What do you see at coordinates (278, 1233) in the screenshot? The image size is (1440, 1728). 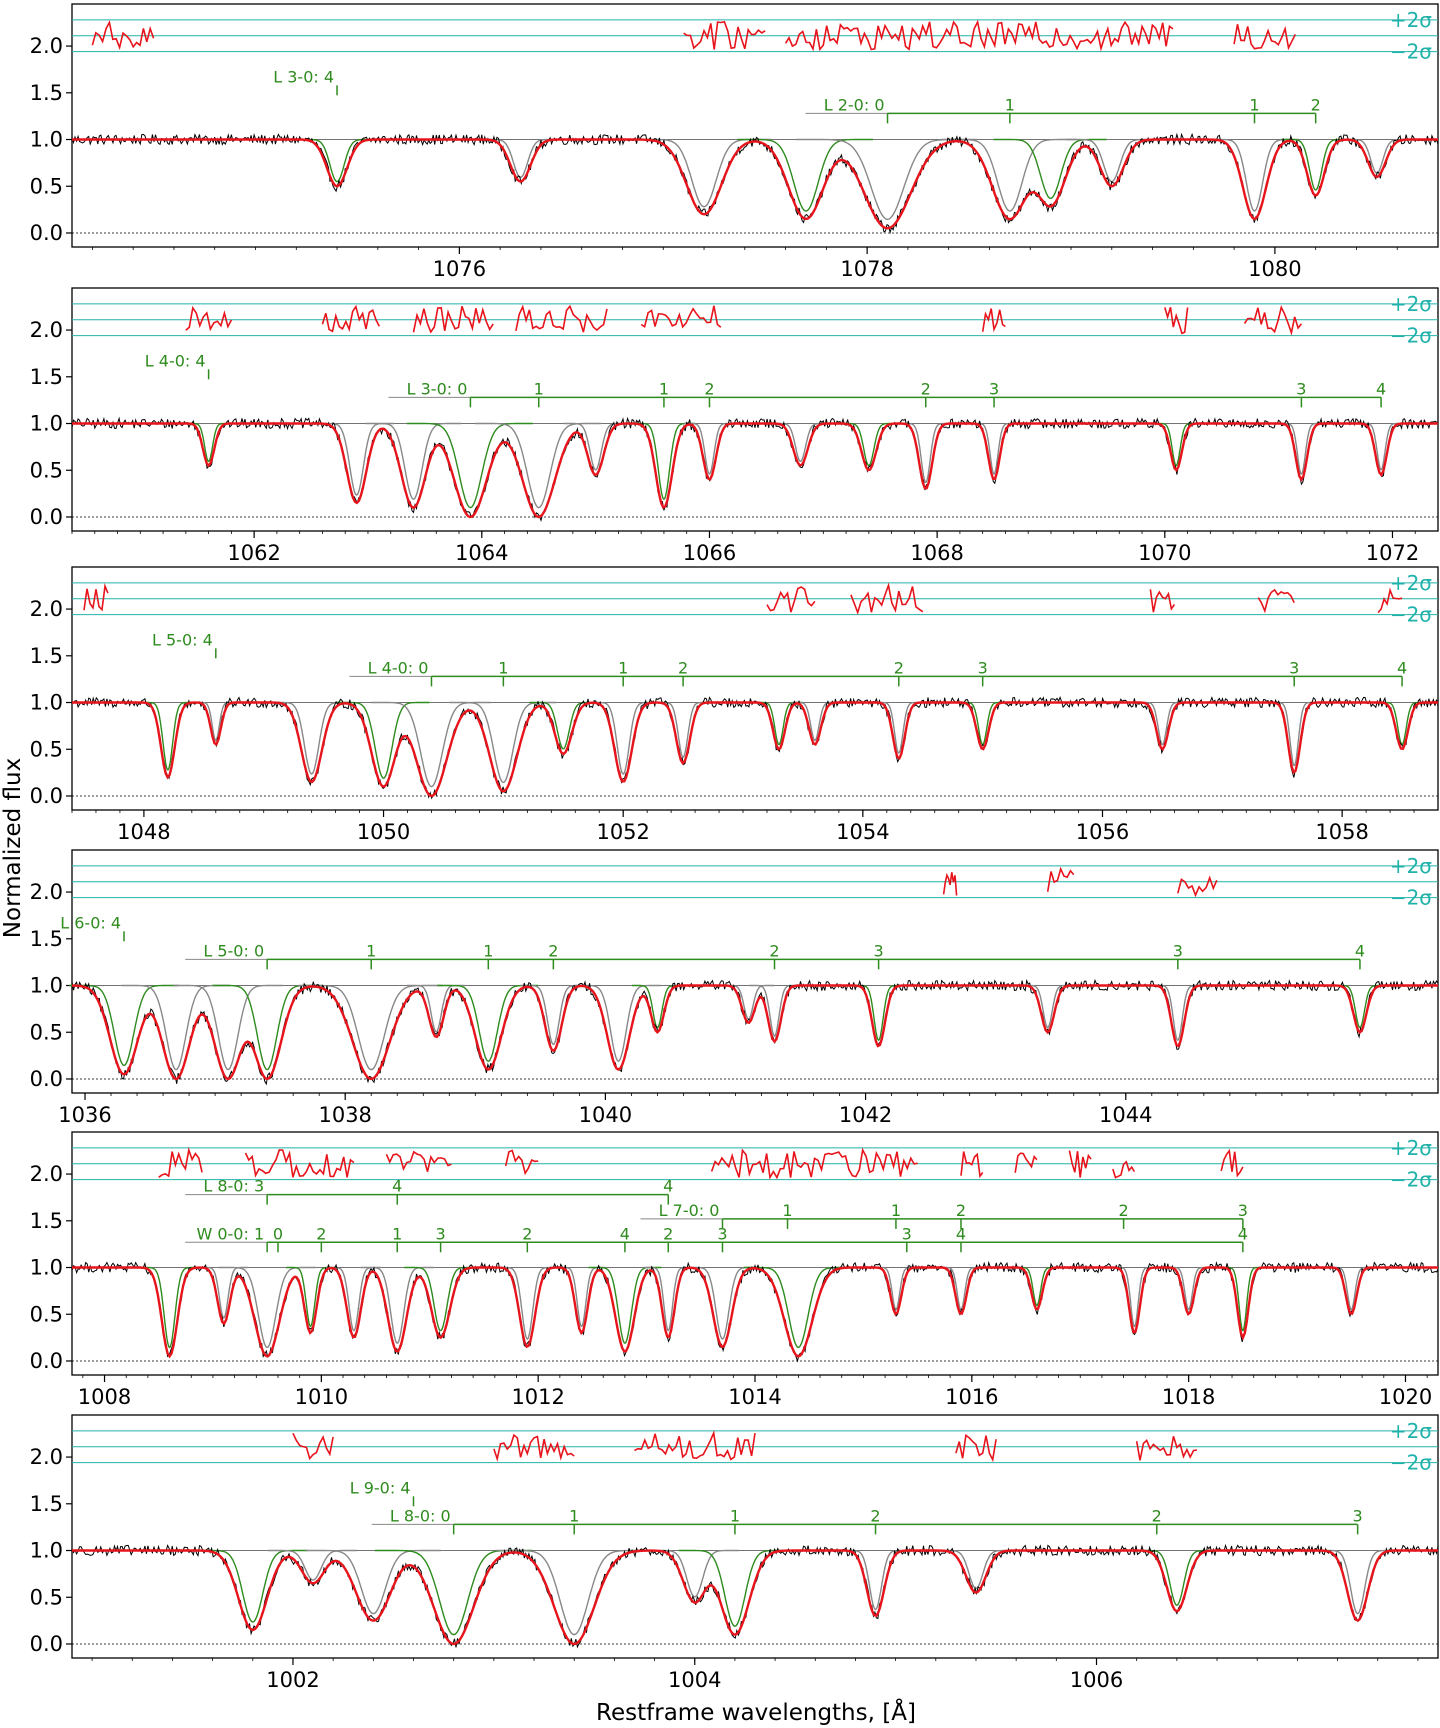 I see `line-id-tick-label: 0` at bounding box center [278, 1233].